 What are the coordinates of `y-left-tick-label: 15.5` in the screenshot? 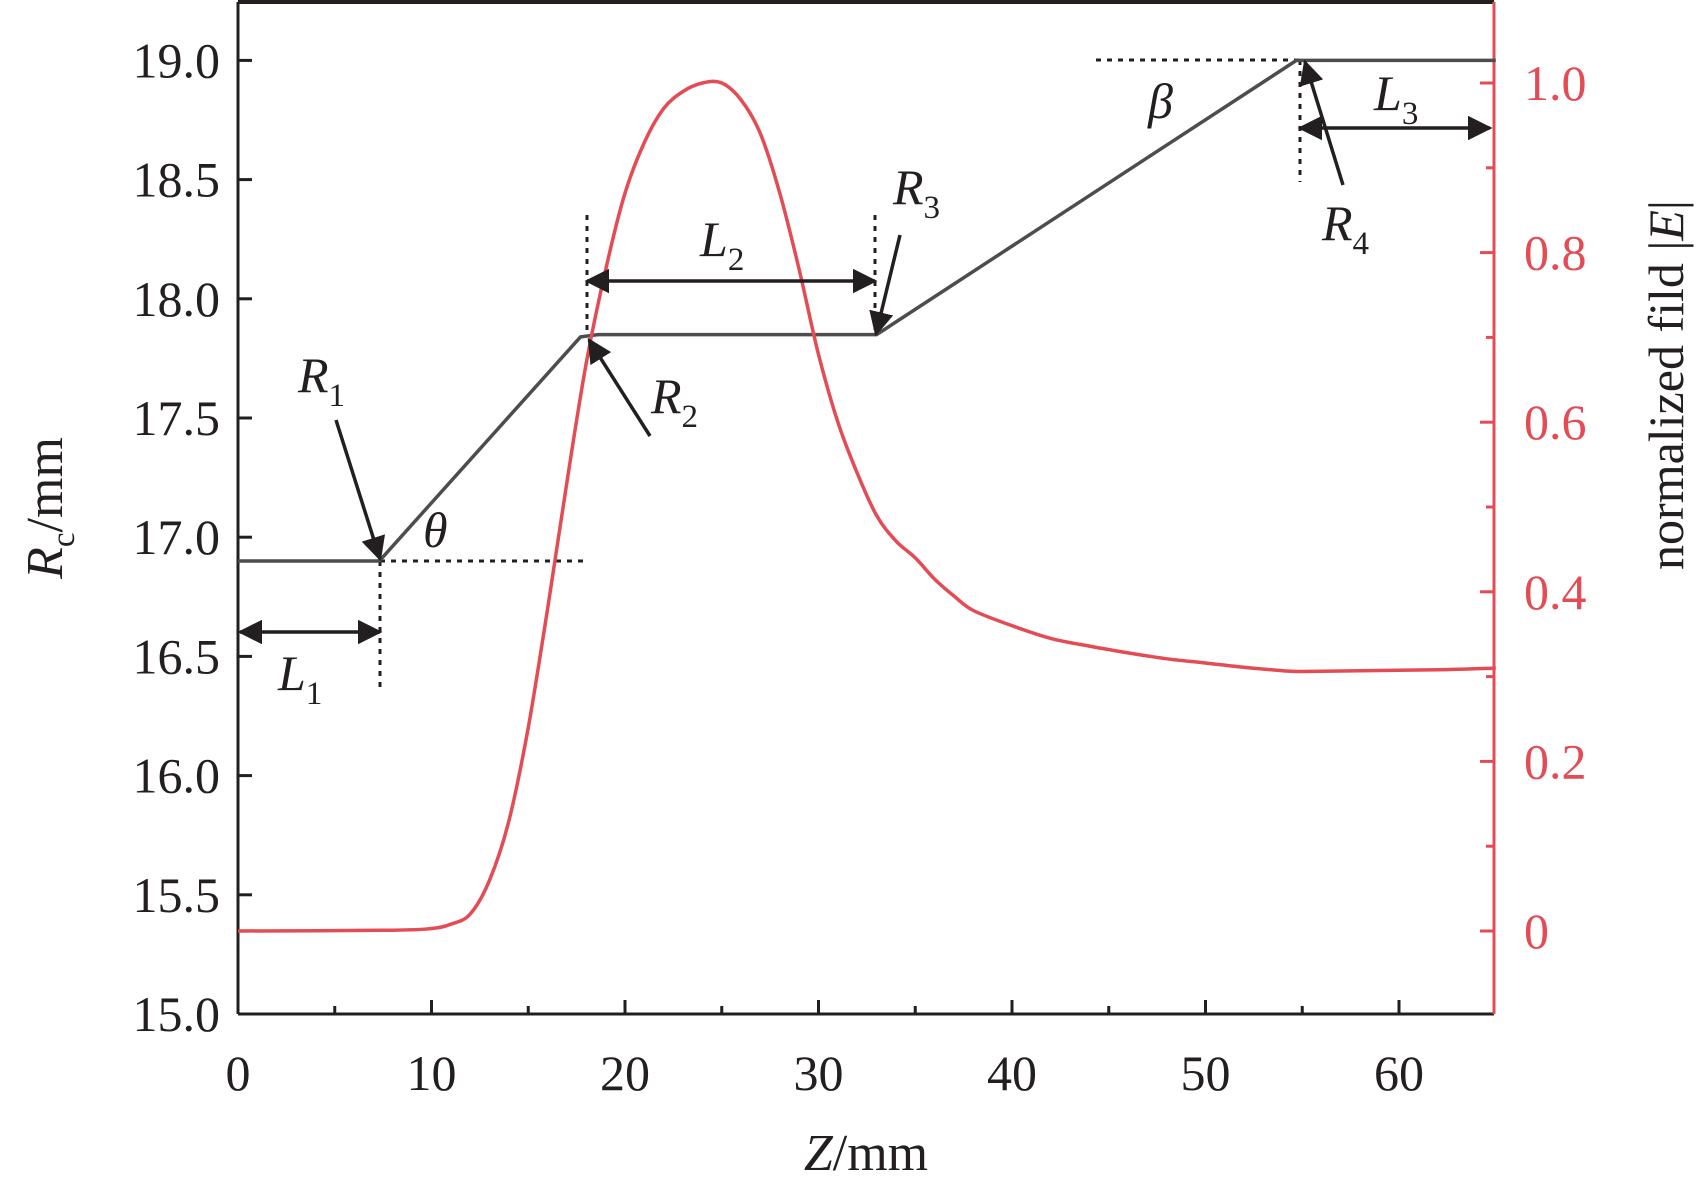 It's located at (177, 895).